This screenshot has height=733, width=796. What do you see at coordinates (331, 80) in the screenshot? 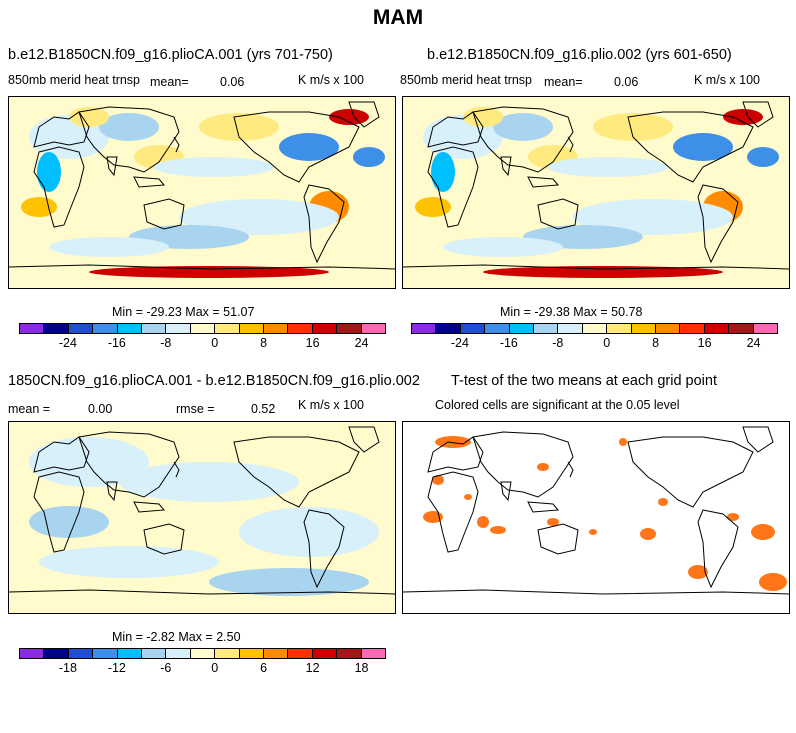
I see `panel1-units: K m/s x 100` at bounding box center [331, 80].